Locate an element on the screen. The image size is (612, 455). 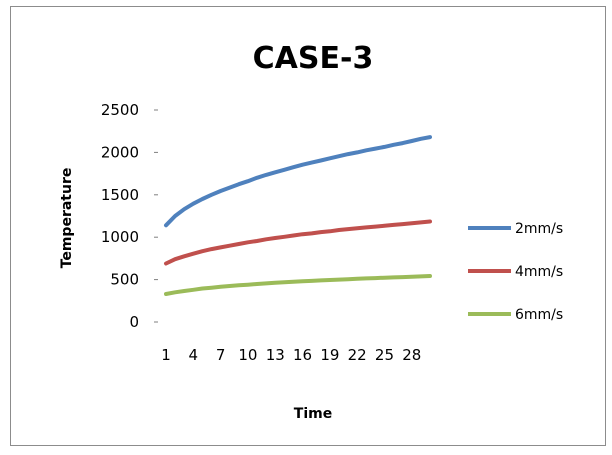
x-tick-label: 22 is located at coordinates (357, 355).